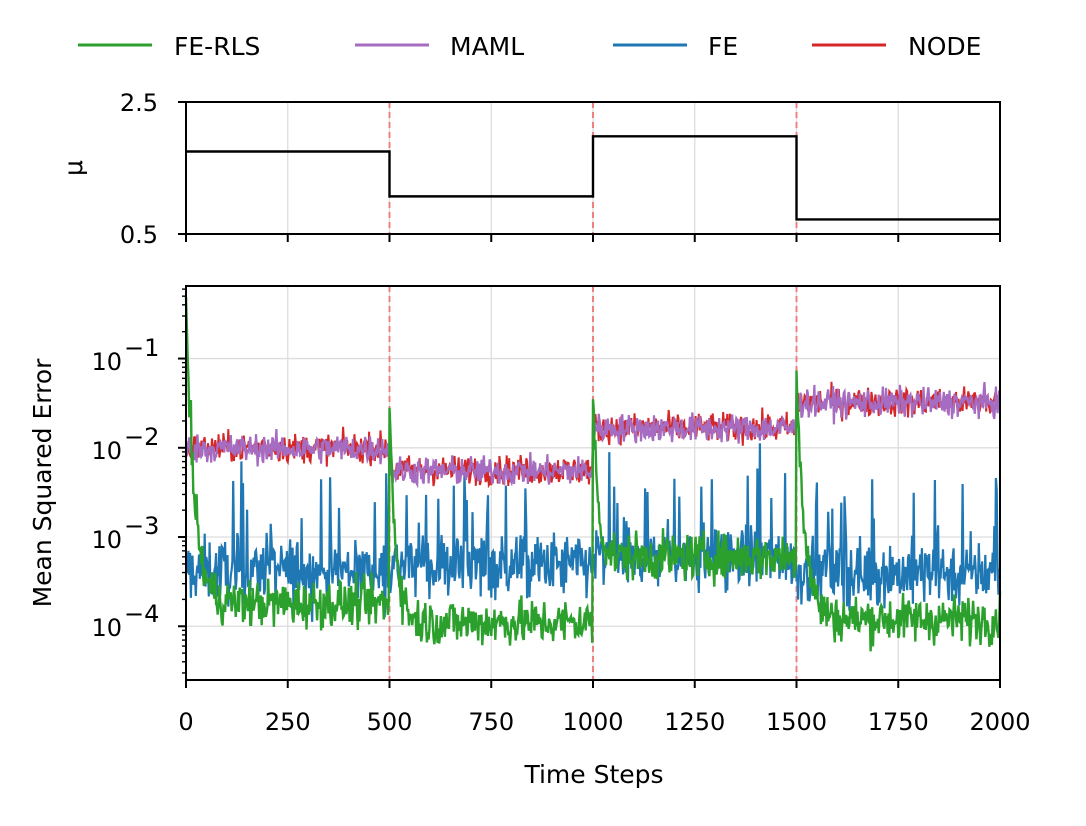  Describe the element at coordinates (796, 722) in the screenshot. I see `xtick-label-1500: 1500` at that location.